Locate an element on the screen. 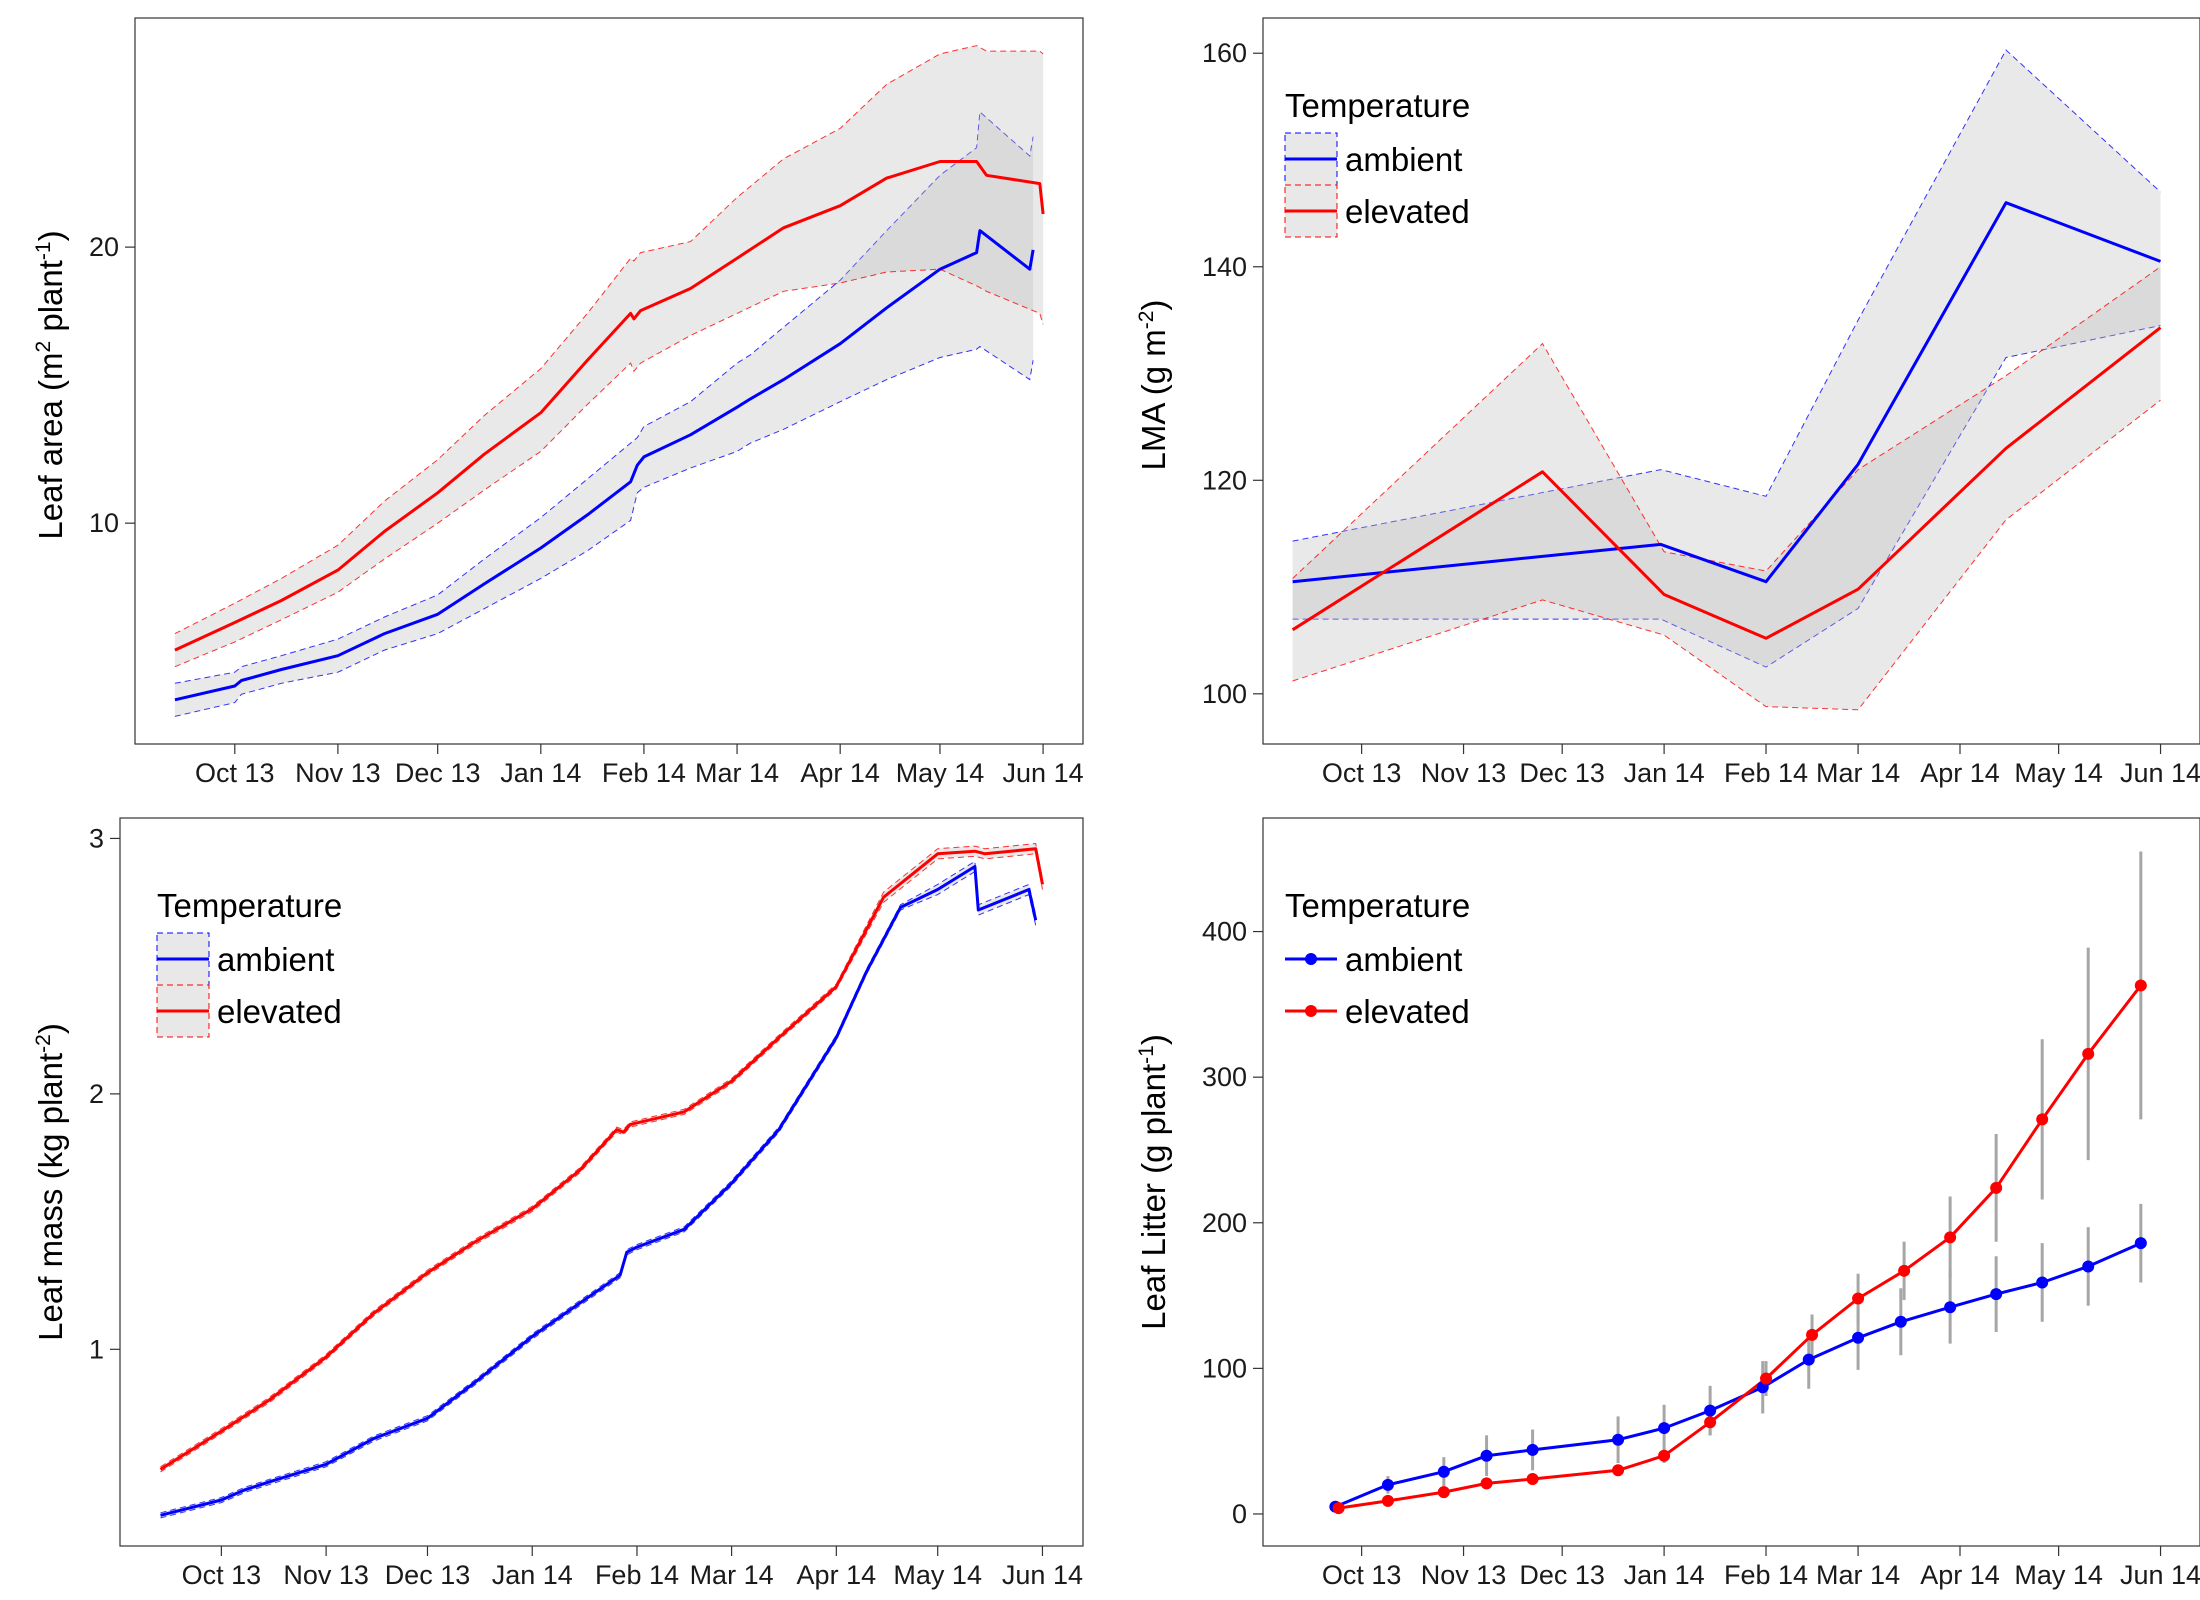  ribbon-ambient is located at coordinates (604, 414).